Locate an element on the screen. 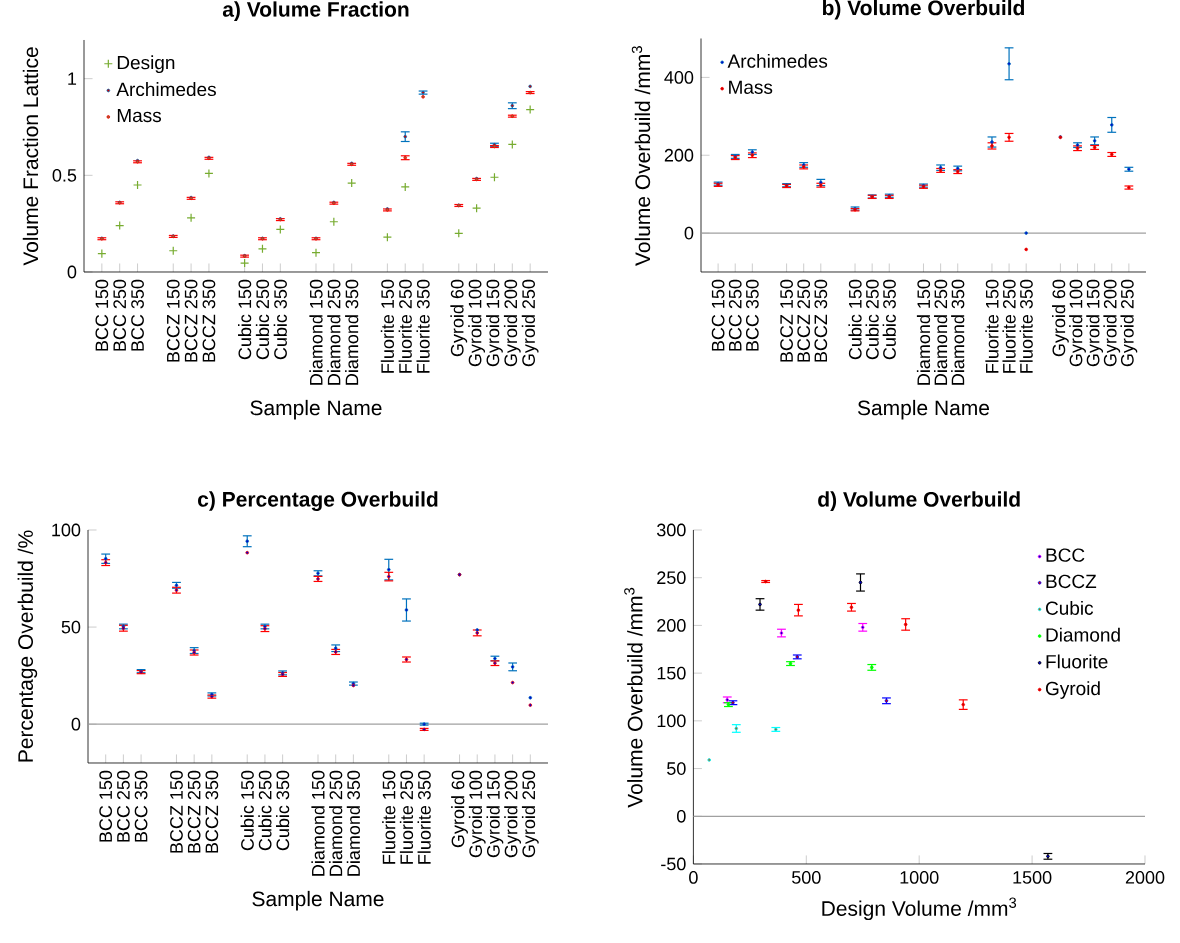 Image resolution: width=1180 pixels, height=943 pixels. y-tick-label: -50 is located at coordinates (673, 864).